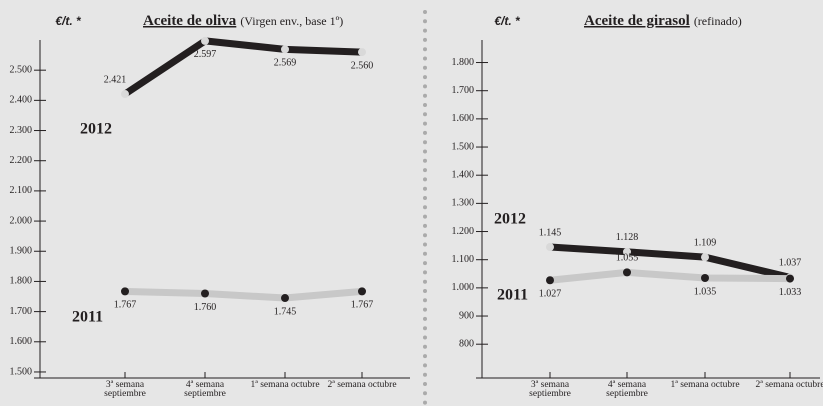 Image resolution: width=823 pixels, height=406 pixels. Describe the element at coordinates (291, 21) in the screenshot. I see `subtitle: (Virgen env., base 1º)` at that location.